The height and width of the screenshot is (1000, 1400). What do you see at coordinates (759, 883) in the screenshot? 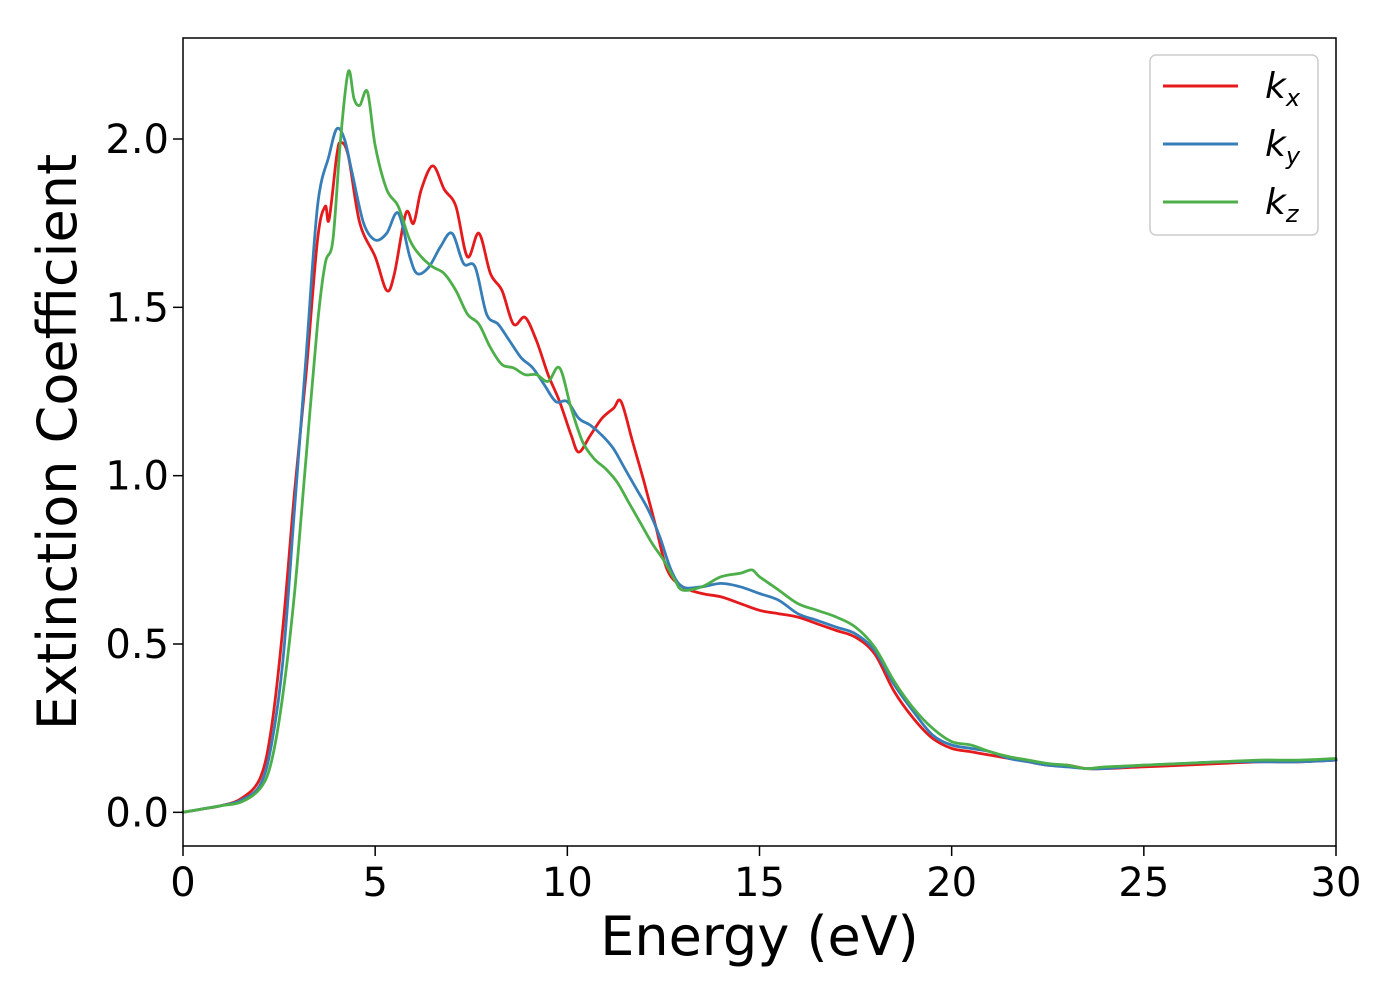
I see `x-tick-label: 15` at bounding box center [759, 883].